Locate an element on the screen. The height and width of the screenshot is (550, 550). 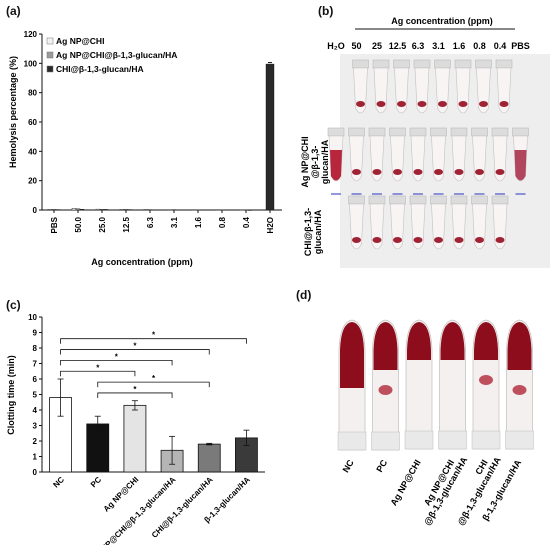
panel-label-a: (a) is located at coordinates (13, 11).